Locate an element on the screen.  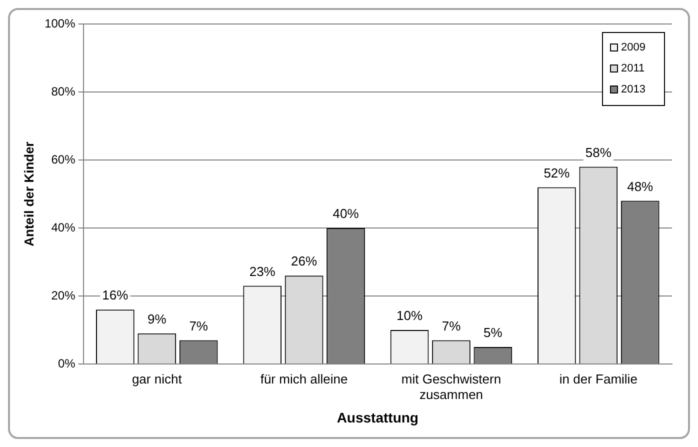
data-label: 9% is located at coordinates (157, 318).